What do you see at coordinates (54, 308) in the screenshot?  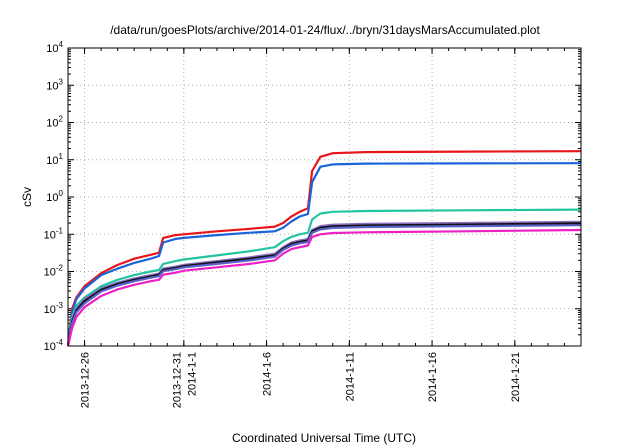 I see `y-tick-label: 10⁻³` at bounding box center [54, 308].